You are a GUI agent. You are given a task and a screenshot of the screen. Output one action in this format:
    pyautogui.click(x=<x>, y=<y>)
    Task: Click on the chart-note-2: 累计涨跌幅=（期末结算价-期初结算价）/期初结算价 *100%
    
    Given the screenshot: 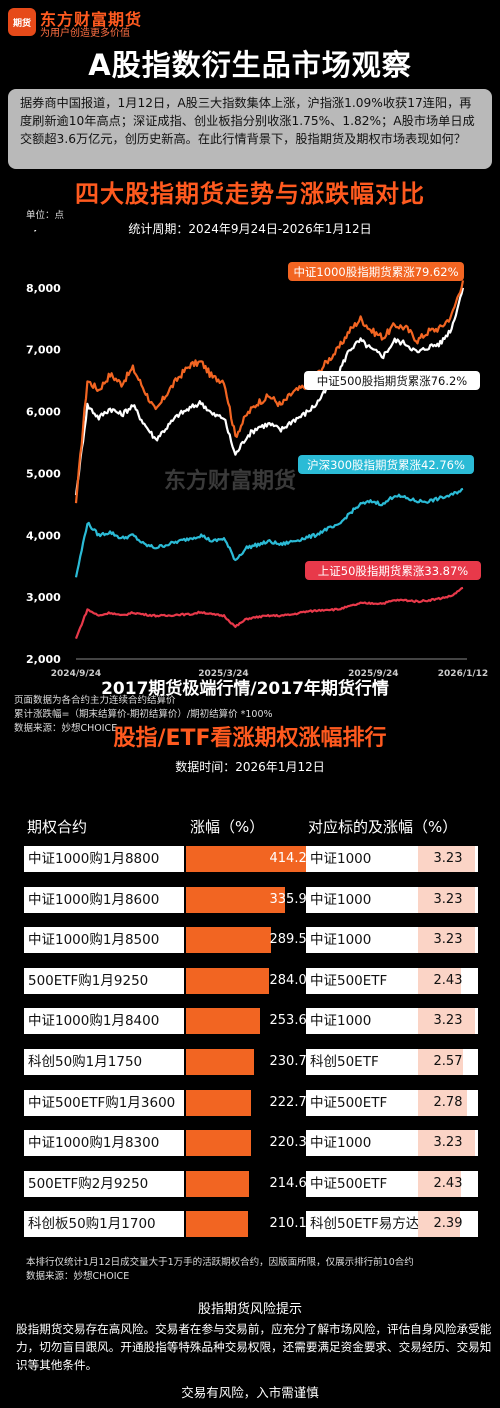 What is the action you would take?
    pyautogui.click(x=143, y=714)
    